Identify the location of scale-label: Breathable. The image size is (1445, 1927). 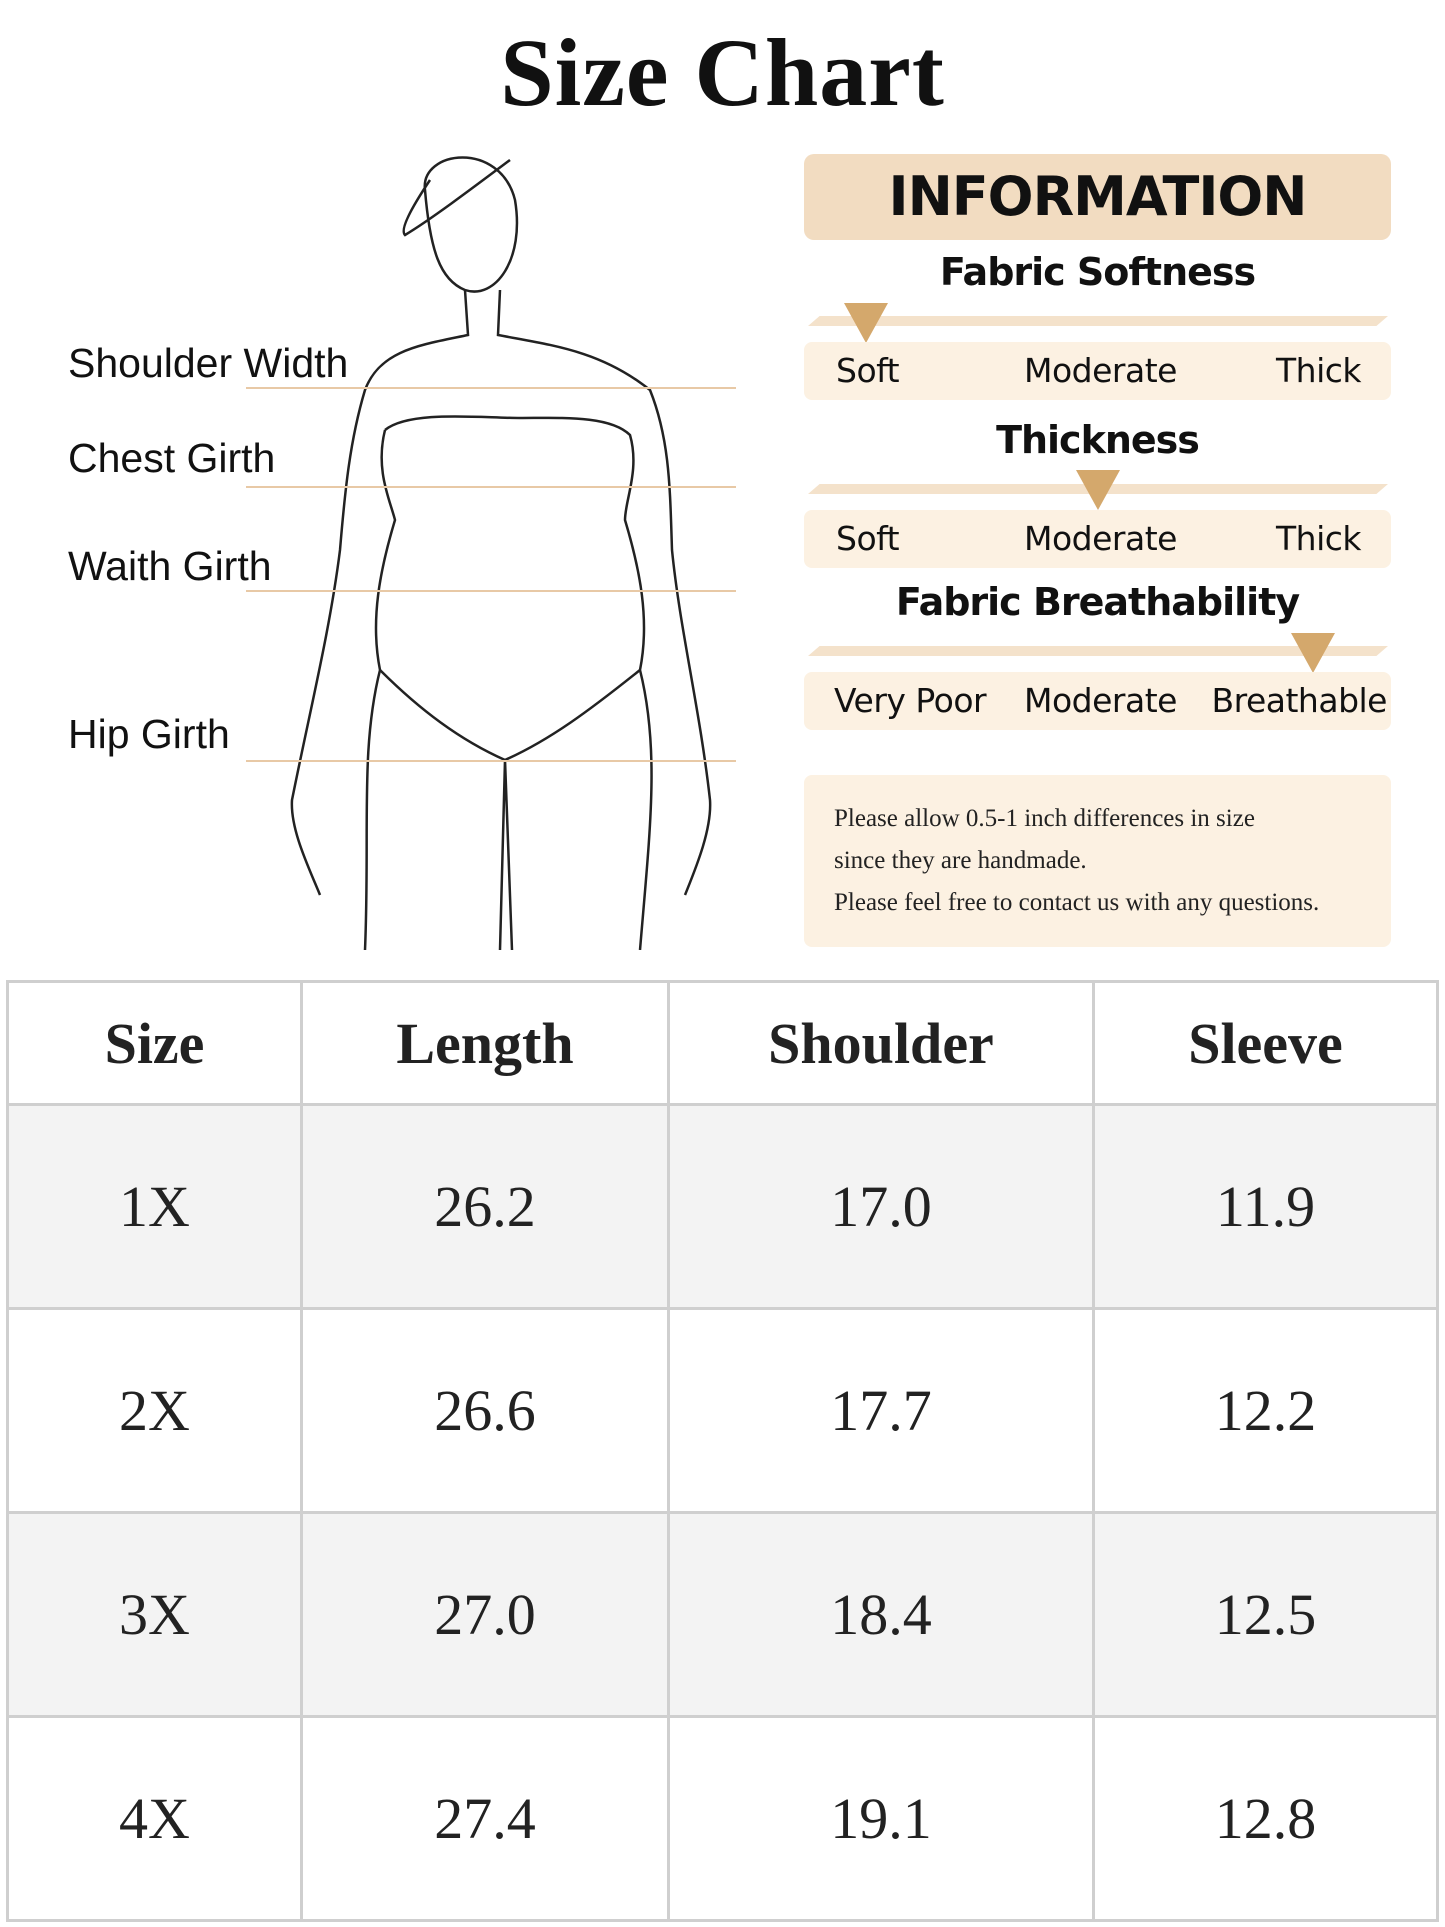
(1299, 700).